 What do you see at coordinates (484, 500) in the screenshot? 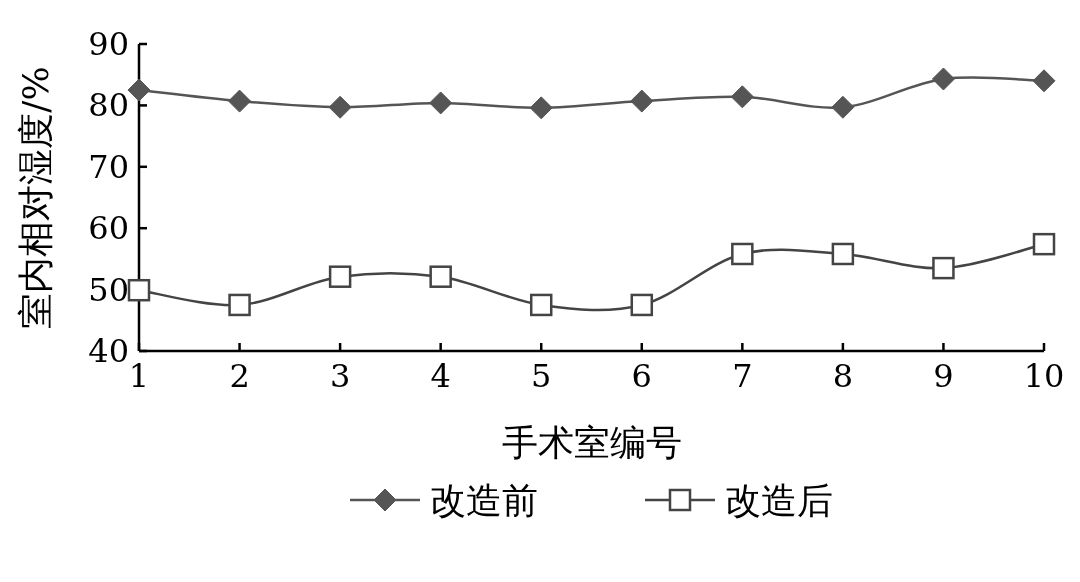
I see `legend-label: 改造前` at bounding box center [484, 500].